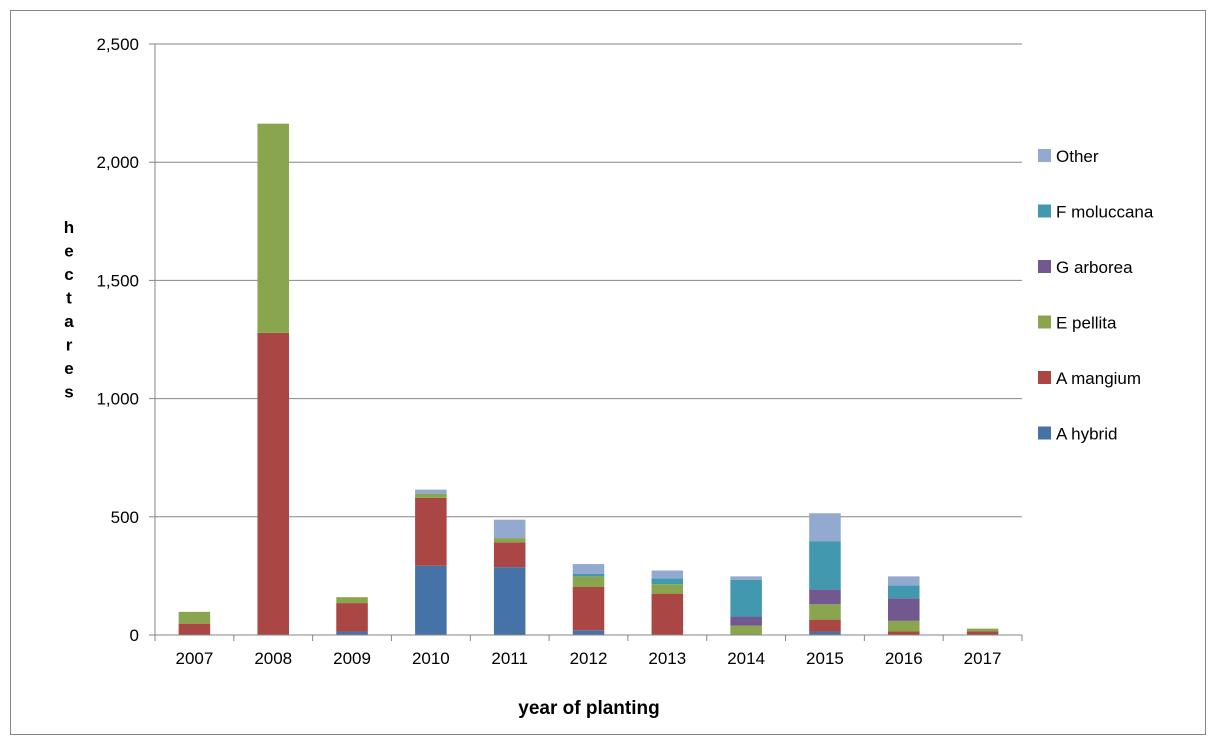  I want to click on bar-2016-f-moluccana, so click(904, 592).